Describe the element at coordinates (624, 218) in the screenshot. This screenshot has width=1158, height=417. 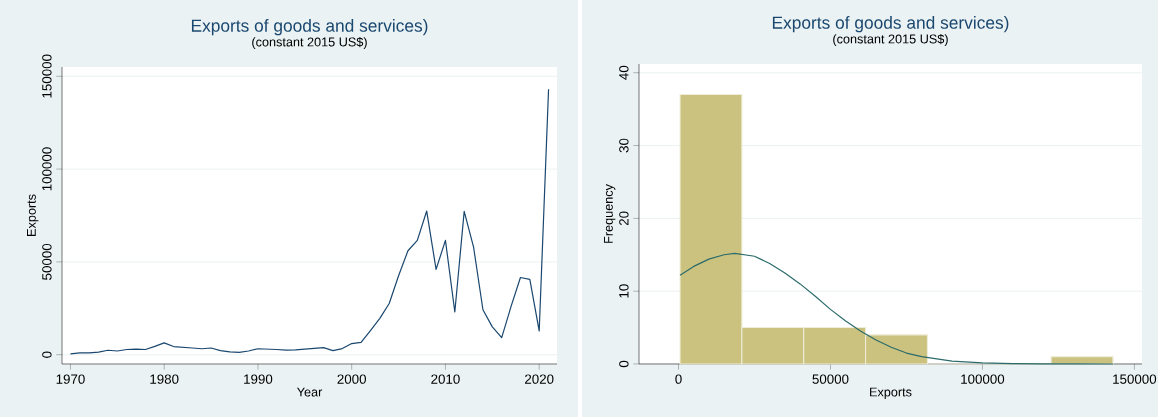
I see `y-tick-label: 20` at that location.